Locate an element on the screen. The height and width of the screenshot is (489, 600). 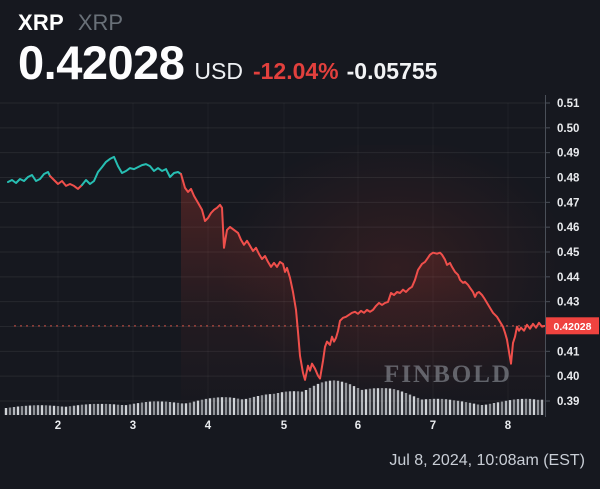
x-axis-labels: 2 3 4 5 6 7 8 is located at coordinates (283, 426).